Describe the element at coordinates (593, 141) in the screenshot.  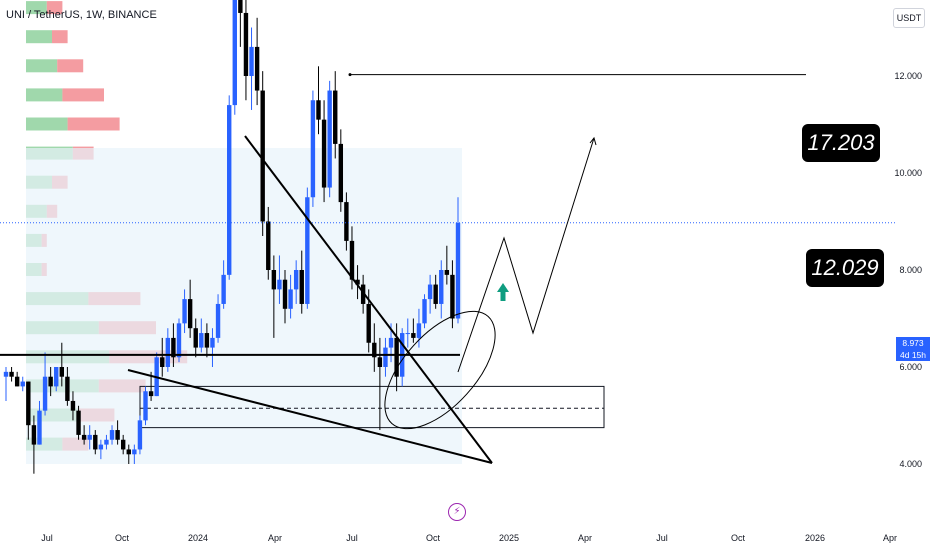
I see `projected-path-arrowhead` at that location.